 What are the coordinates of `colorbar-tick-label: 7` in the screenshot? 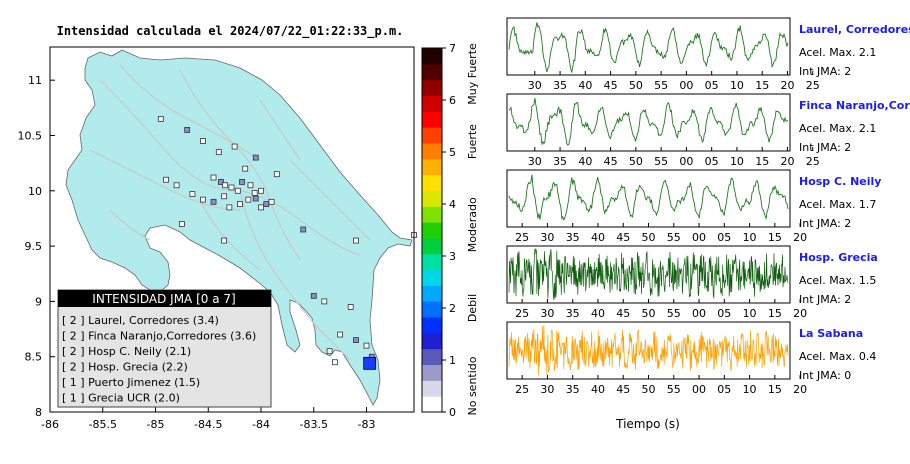 It's located at (452, 48).